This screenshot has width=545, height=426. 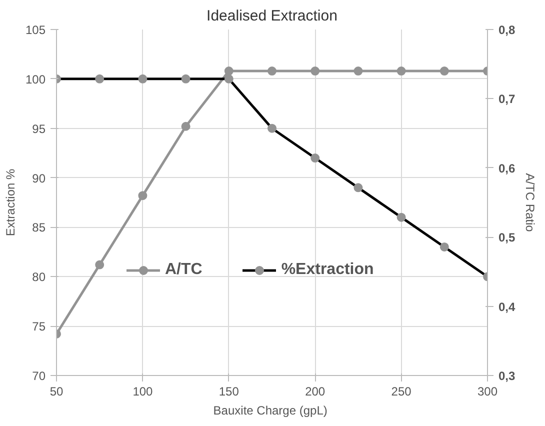 I want to click on legend-label: %Extraction, so click(x=327, y=270).